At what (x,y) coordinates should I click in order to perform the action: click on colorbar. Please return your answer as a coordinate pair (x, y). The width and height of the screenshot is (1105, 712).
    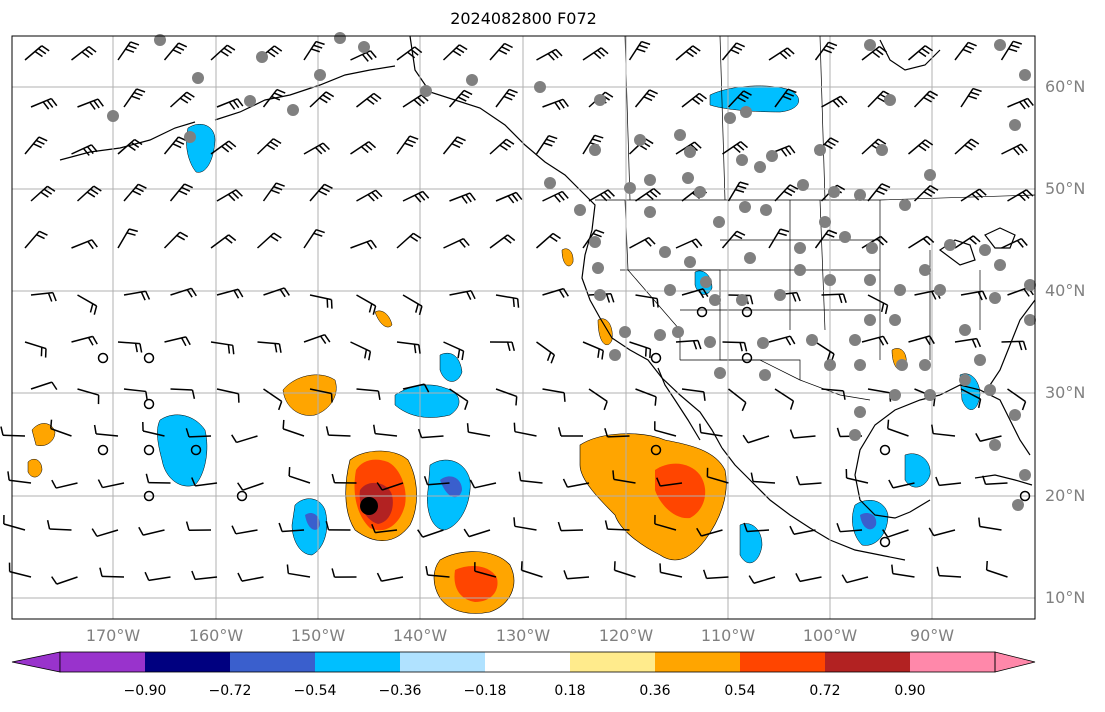
    Looking at the image, I should click on (523, 662).